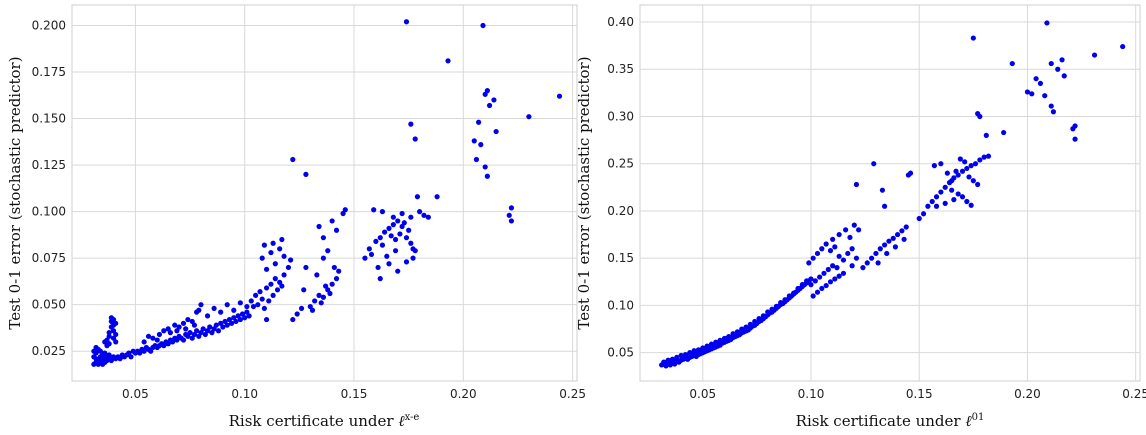 Image resolution: width=1146 pixels, height=435 pixels. What do you see at coordinates (244, 394) in the screenshot?
I see `left-x-tick-label: 0.10` at bounding box center [244, 394].